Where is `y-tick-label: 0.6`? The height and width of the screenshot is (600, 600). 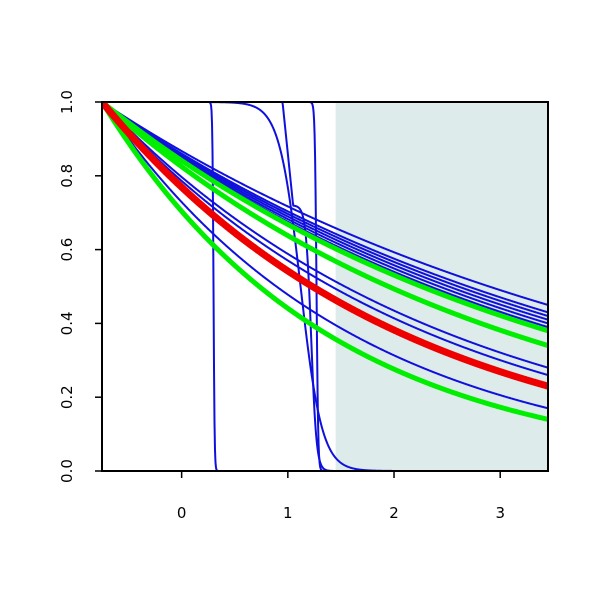
y-tick-label: 0.6 is located at coordinates (67, 250).